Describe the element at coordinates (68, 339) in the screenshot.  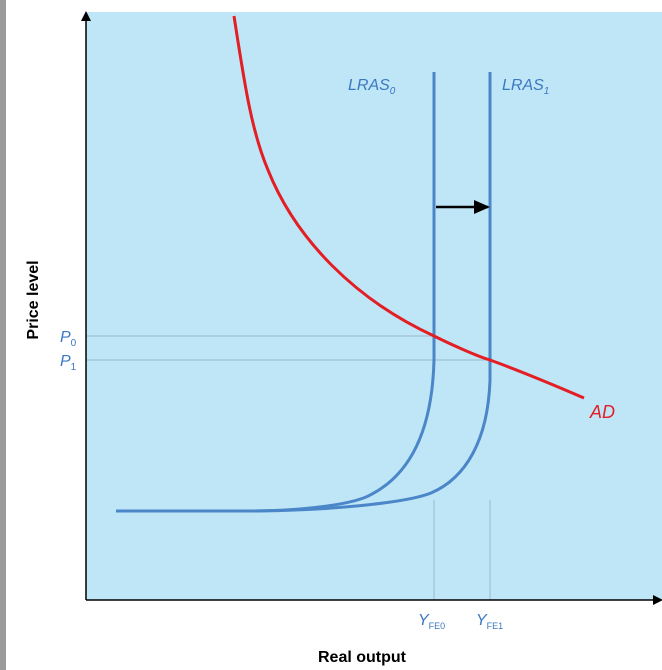
I see `p0-label: P0` at that location.